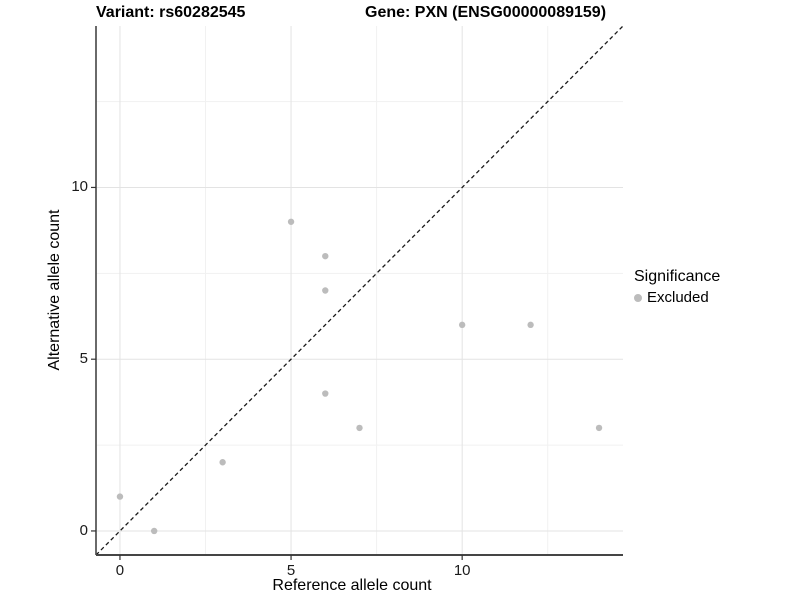 This screenshot has height=600, width=800. Describe the element at coordinates (291, 570) in the screenshot. I see `x-tick-label: 5` at that location.